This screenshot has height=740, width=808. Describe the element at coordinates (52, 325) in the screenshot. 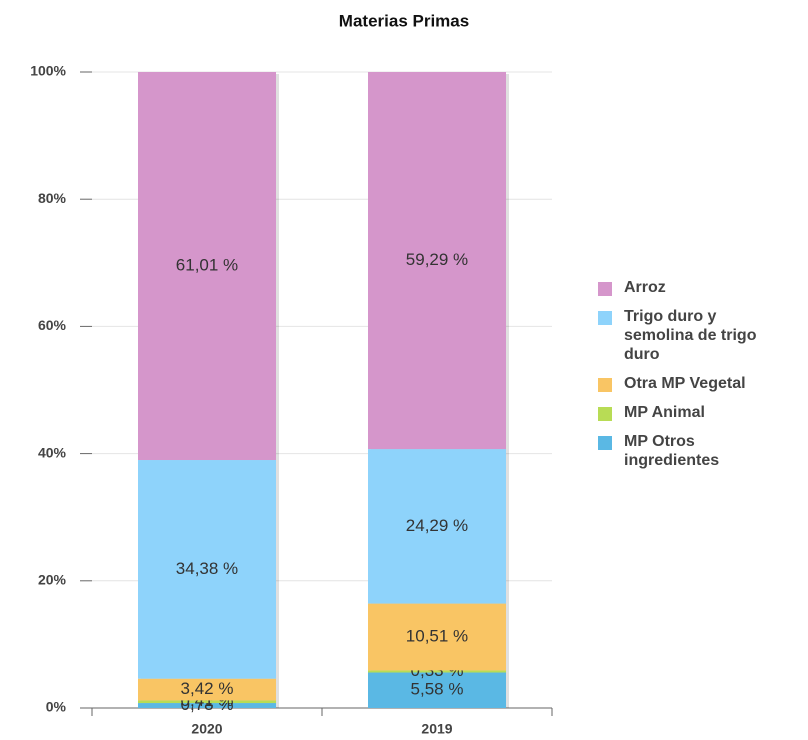

I see `y-tick-label: 60%` at that location.